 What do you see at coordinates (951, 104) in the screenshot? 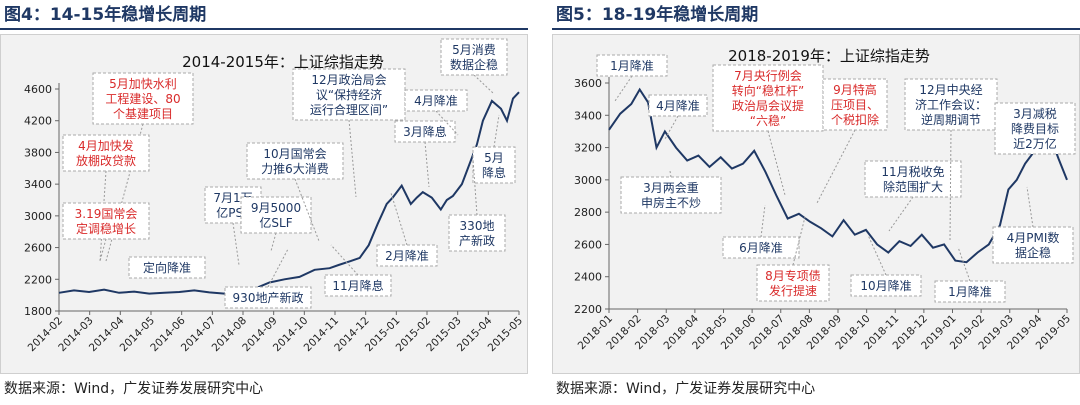
I see `annotation-text: 12月中央经济工作会议：逆周期调节` at bounding box center [951, 104].